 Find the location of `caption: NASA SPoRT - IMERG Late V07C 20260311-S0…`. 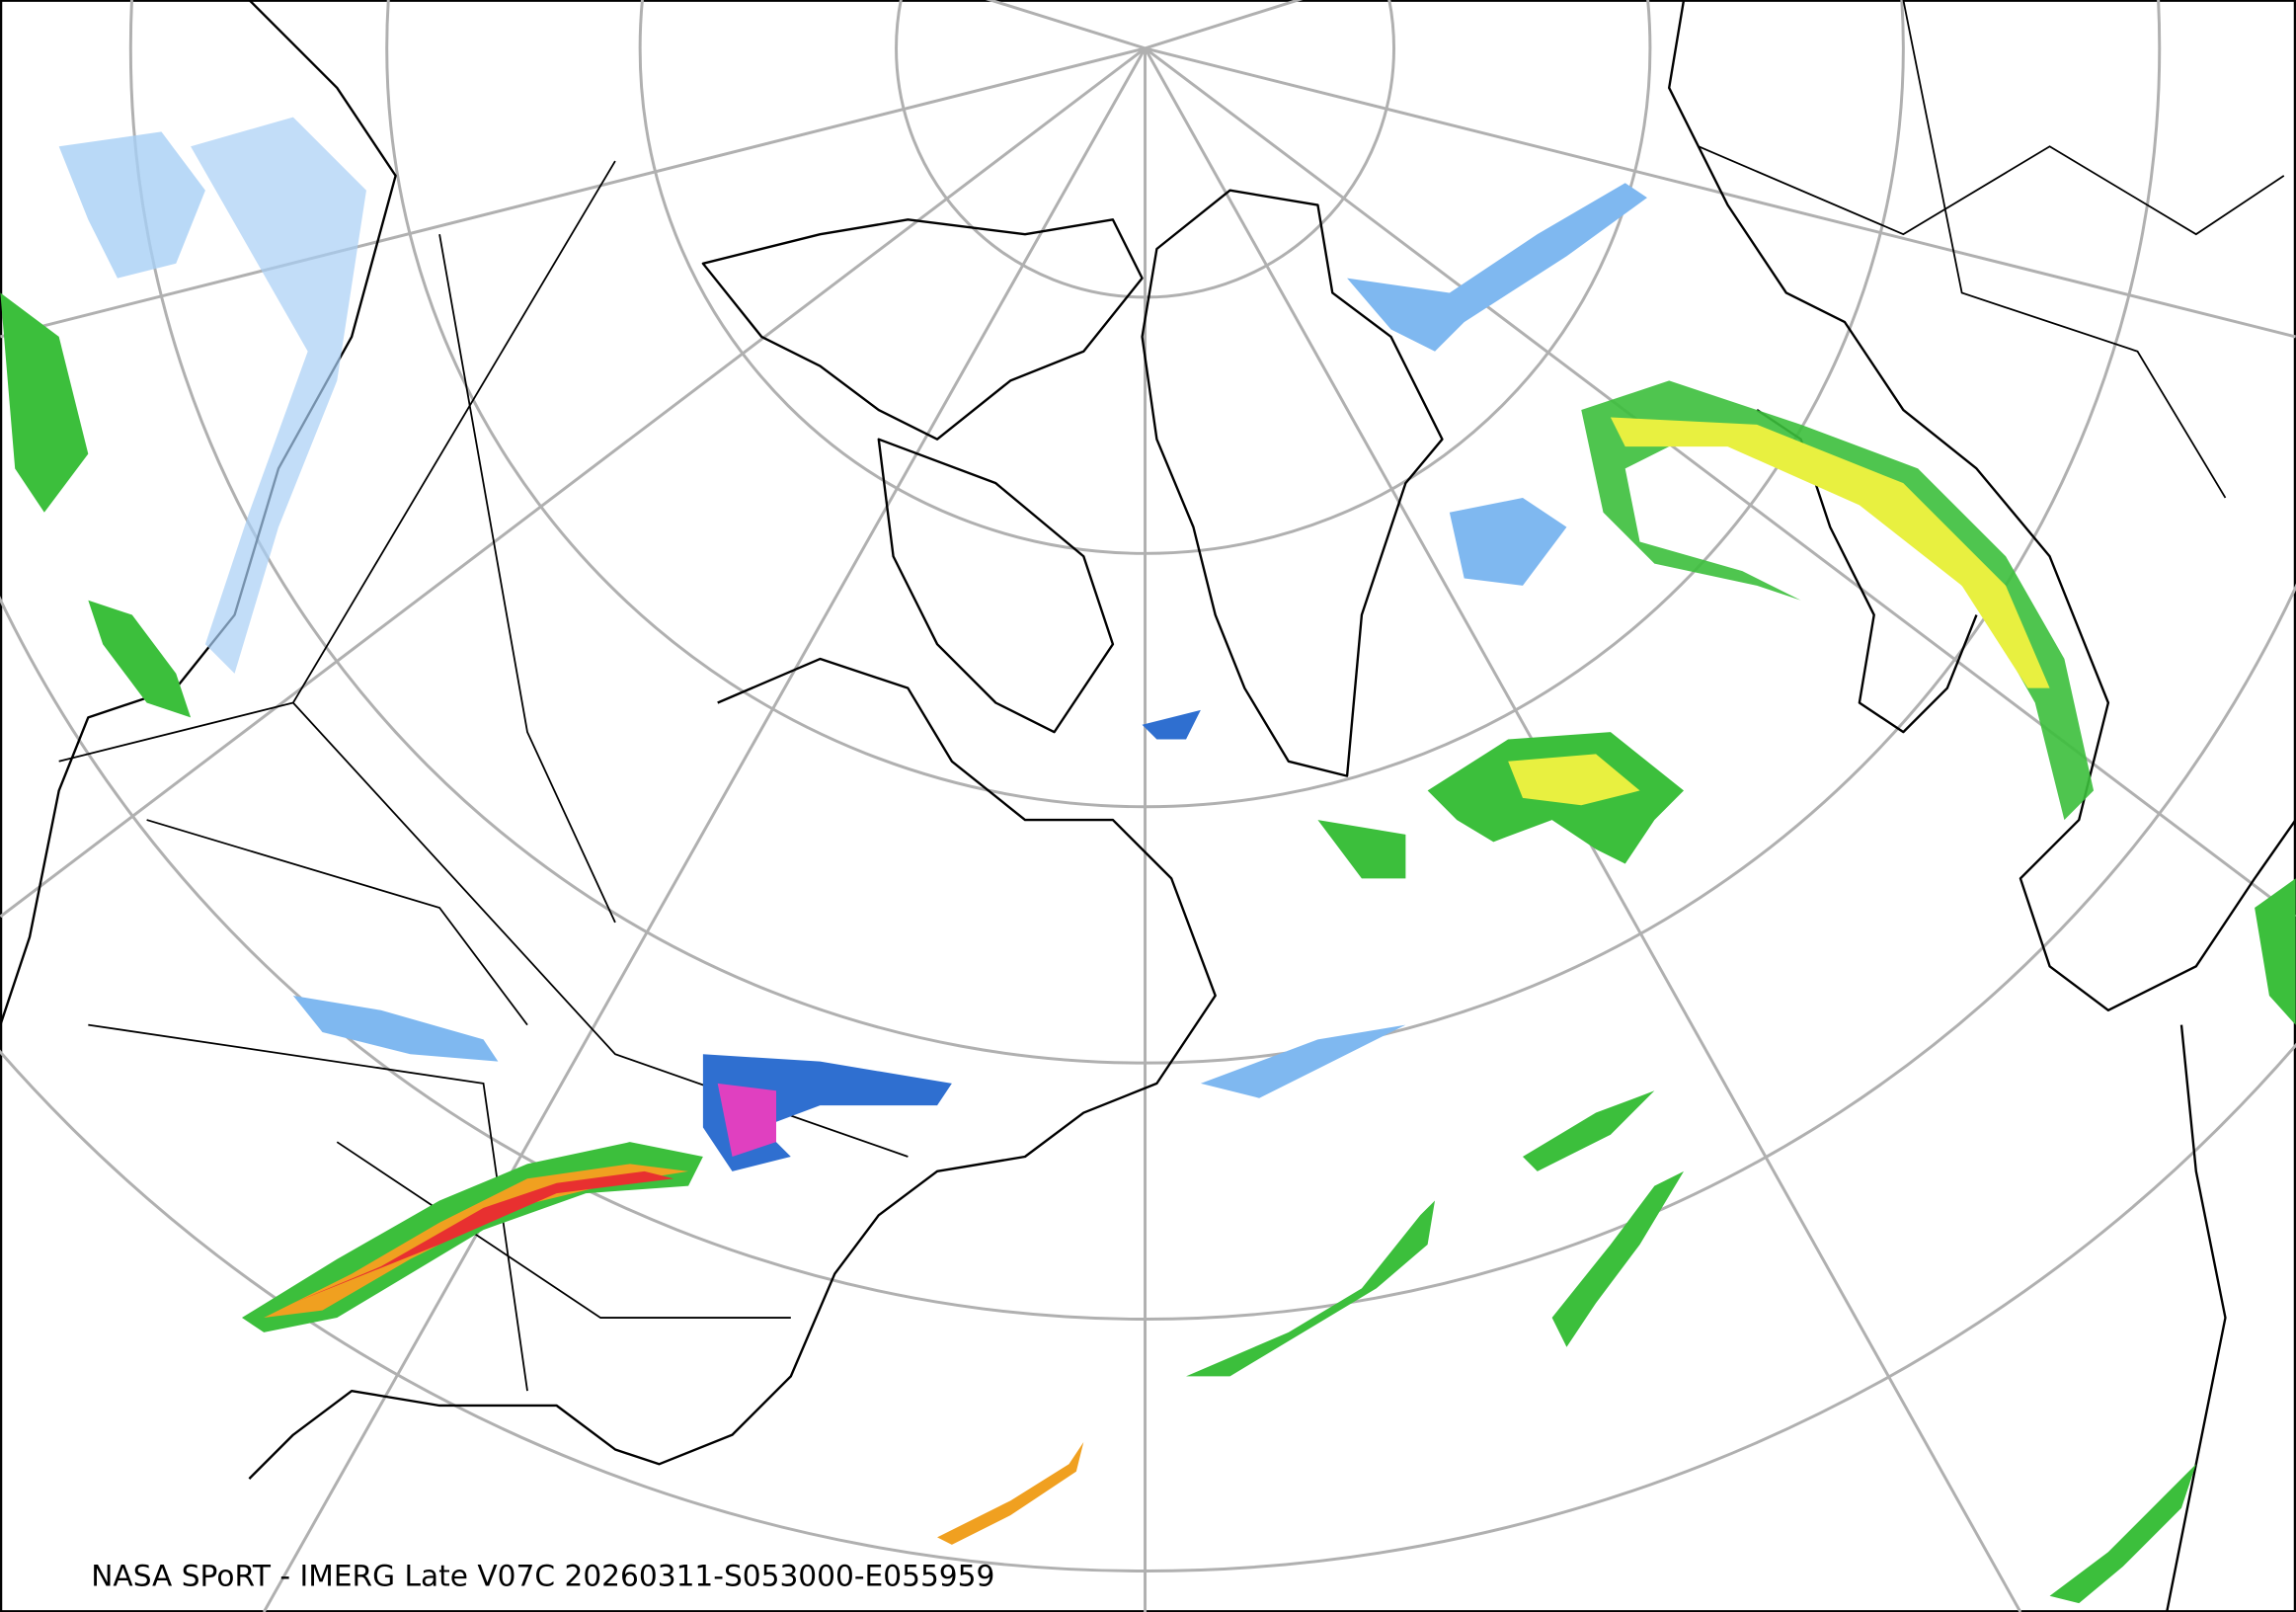

caption: NASA SPoRT - IMERG Late V07C 20260311-S0… is located at coordinates (543, 1575).